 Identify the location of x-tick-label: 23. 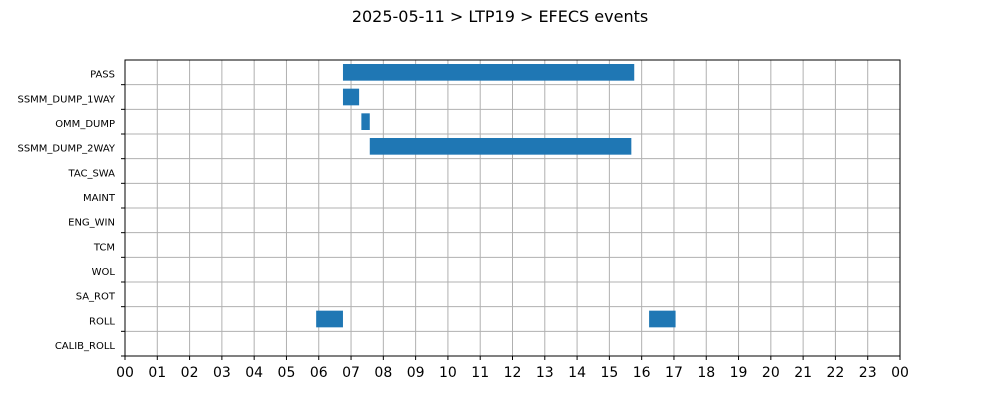
(868, 373).